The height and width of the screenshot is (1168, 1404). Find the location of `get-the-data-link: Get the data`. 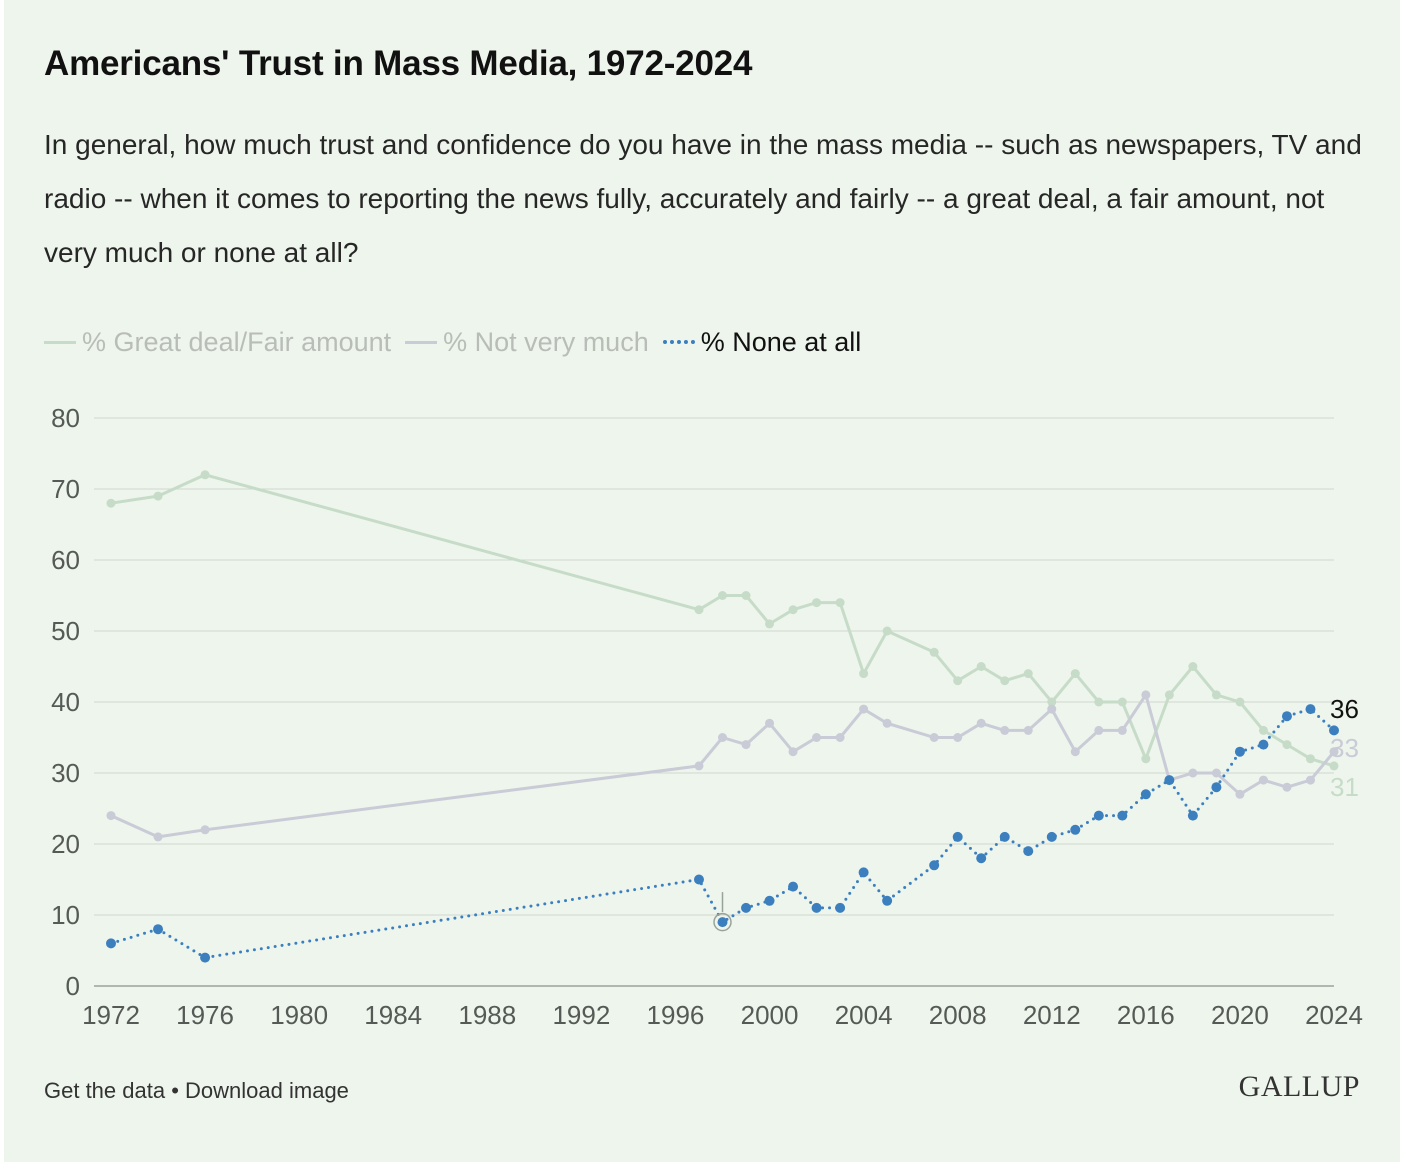

get-the-data-link: Get the data is located at coordinates (105, 1090).